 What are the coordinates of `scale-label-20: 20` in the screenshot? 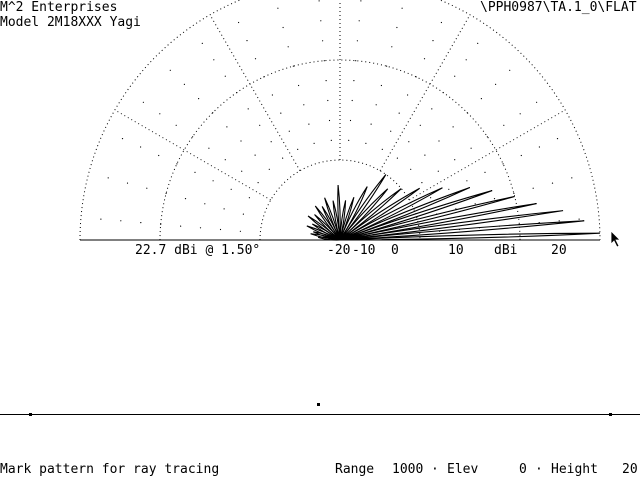 It's located at (559, 250).